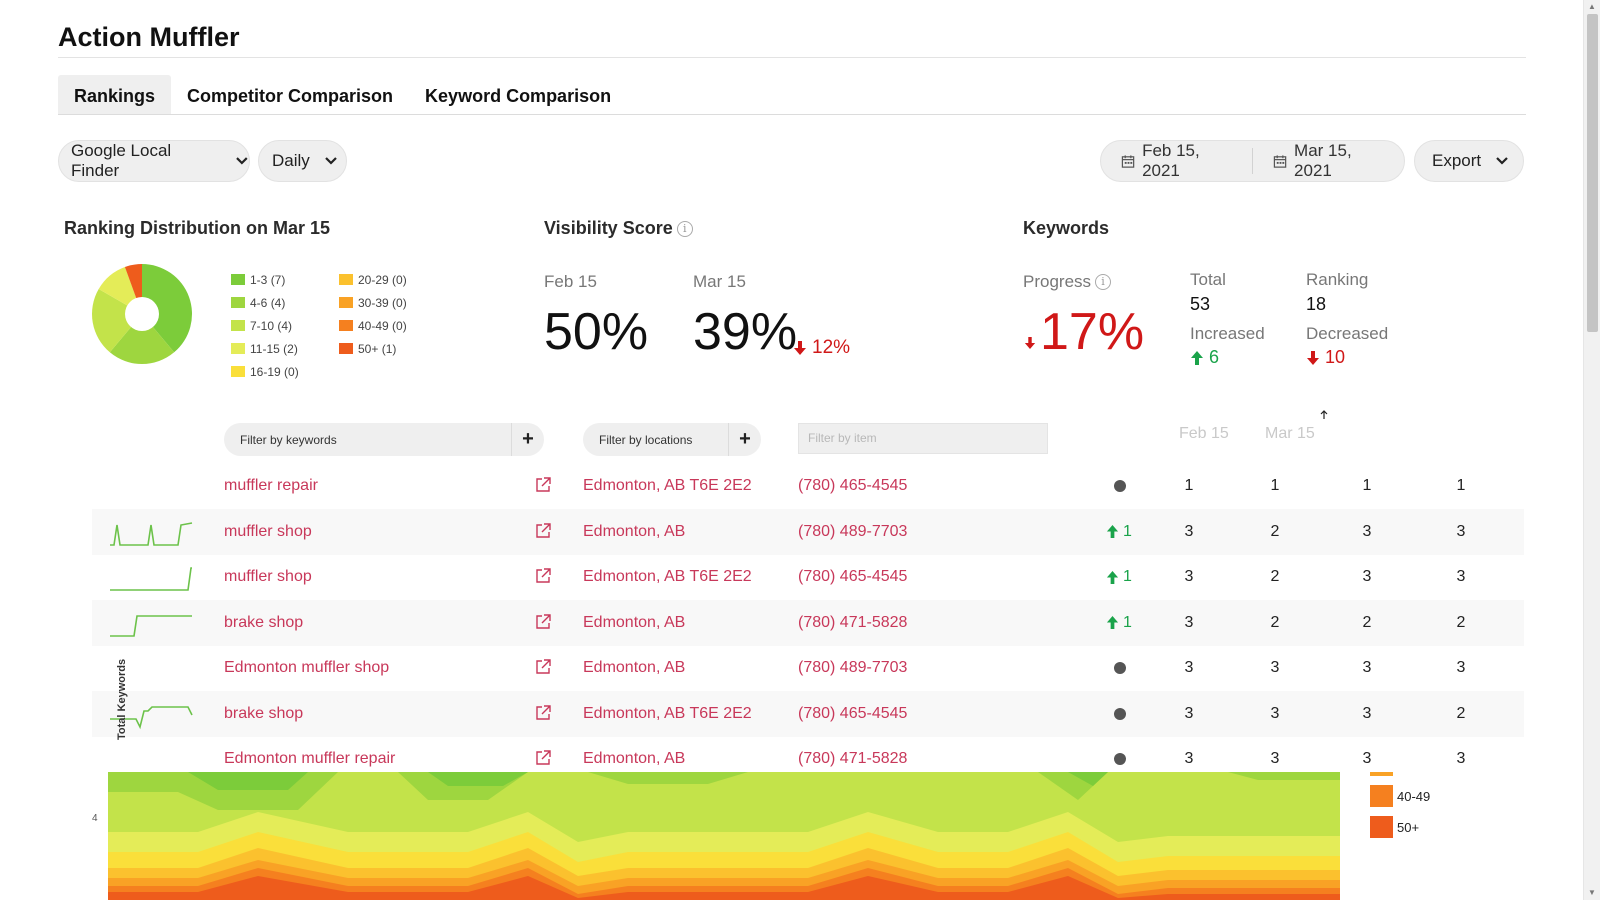  What do you see at coordinates (1066, 228) in the screenshot?
I see `keywords-title: Keywords` at bounding box center [1066, 228].